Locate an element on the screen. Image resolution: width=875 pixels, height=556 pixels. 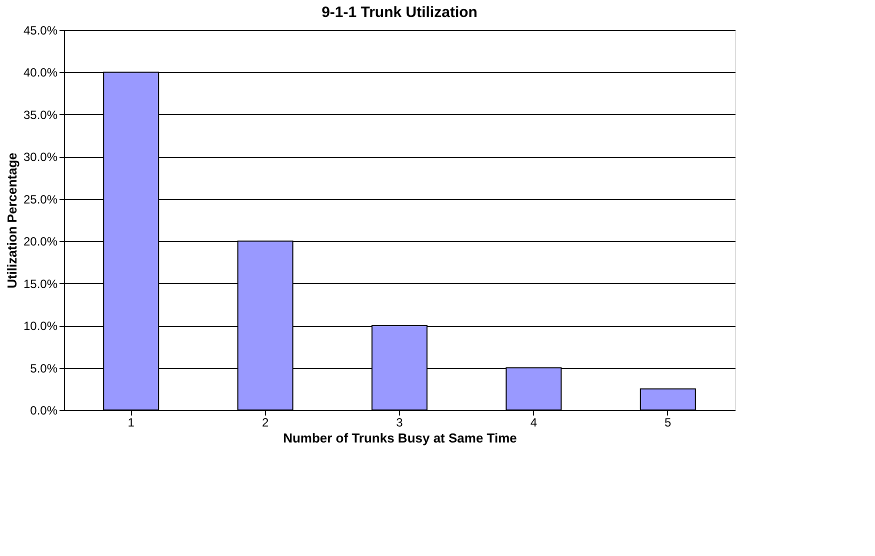
y-tick-label: 0.0% is located at coordinates (44, 411).